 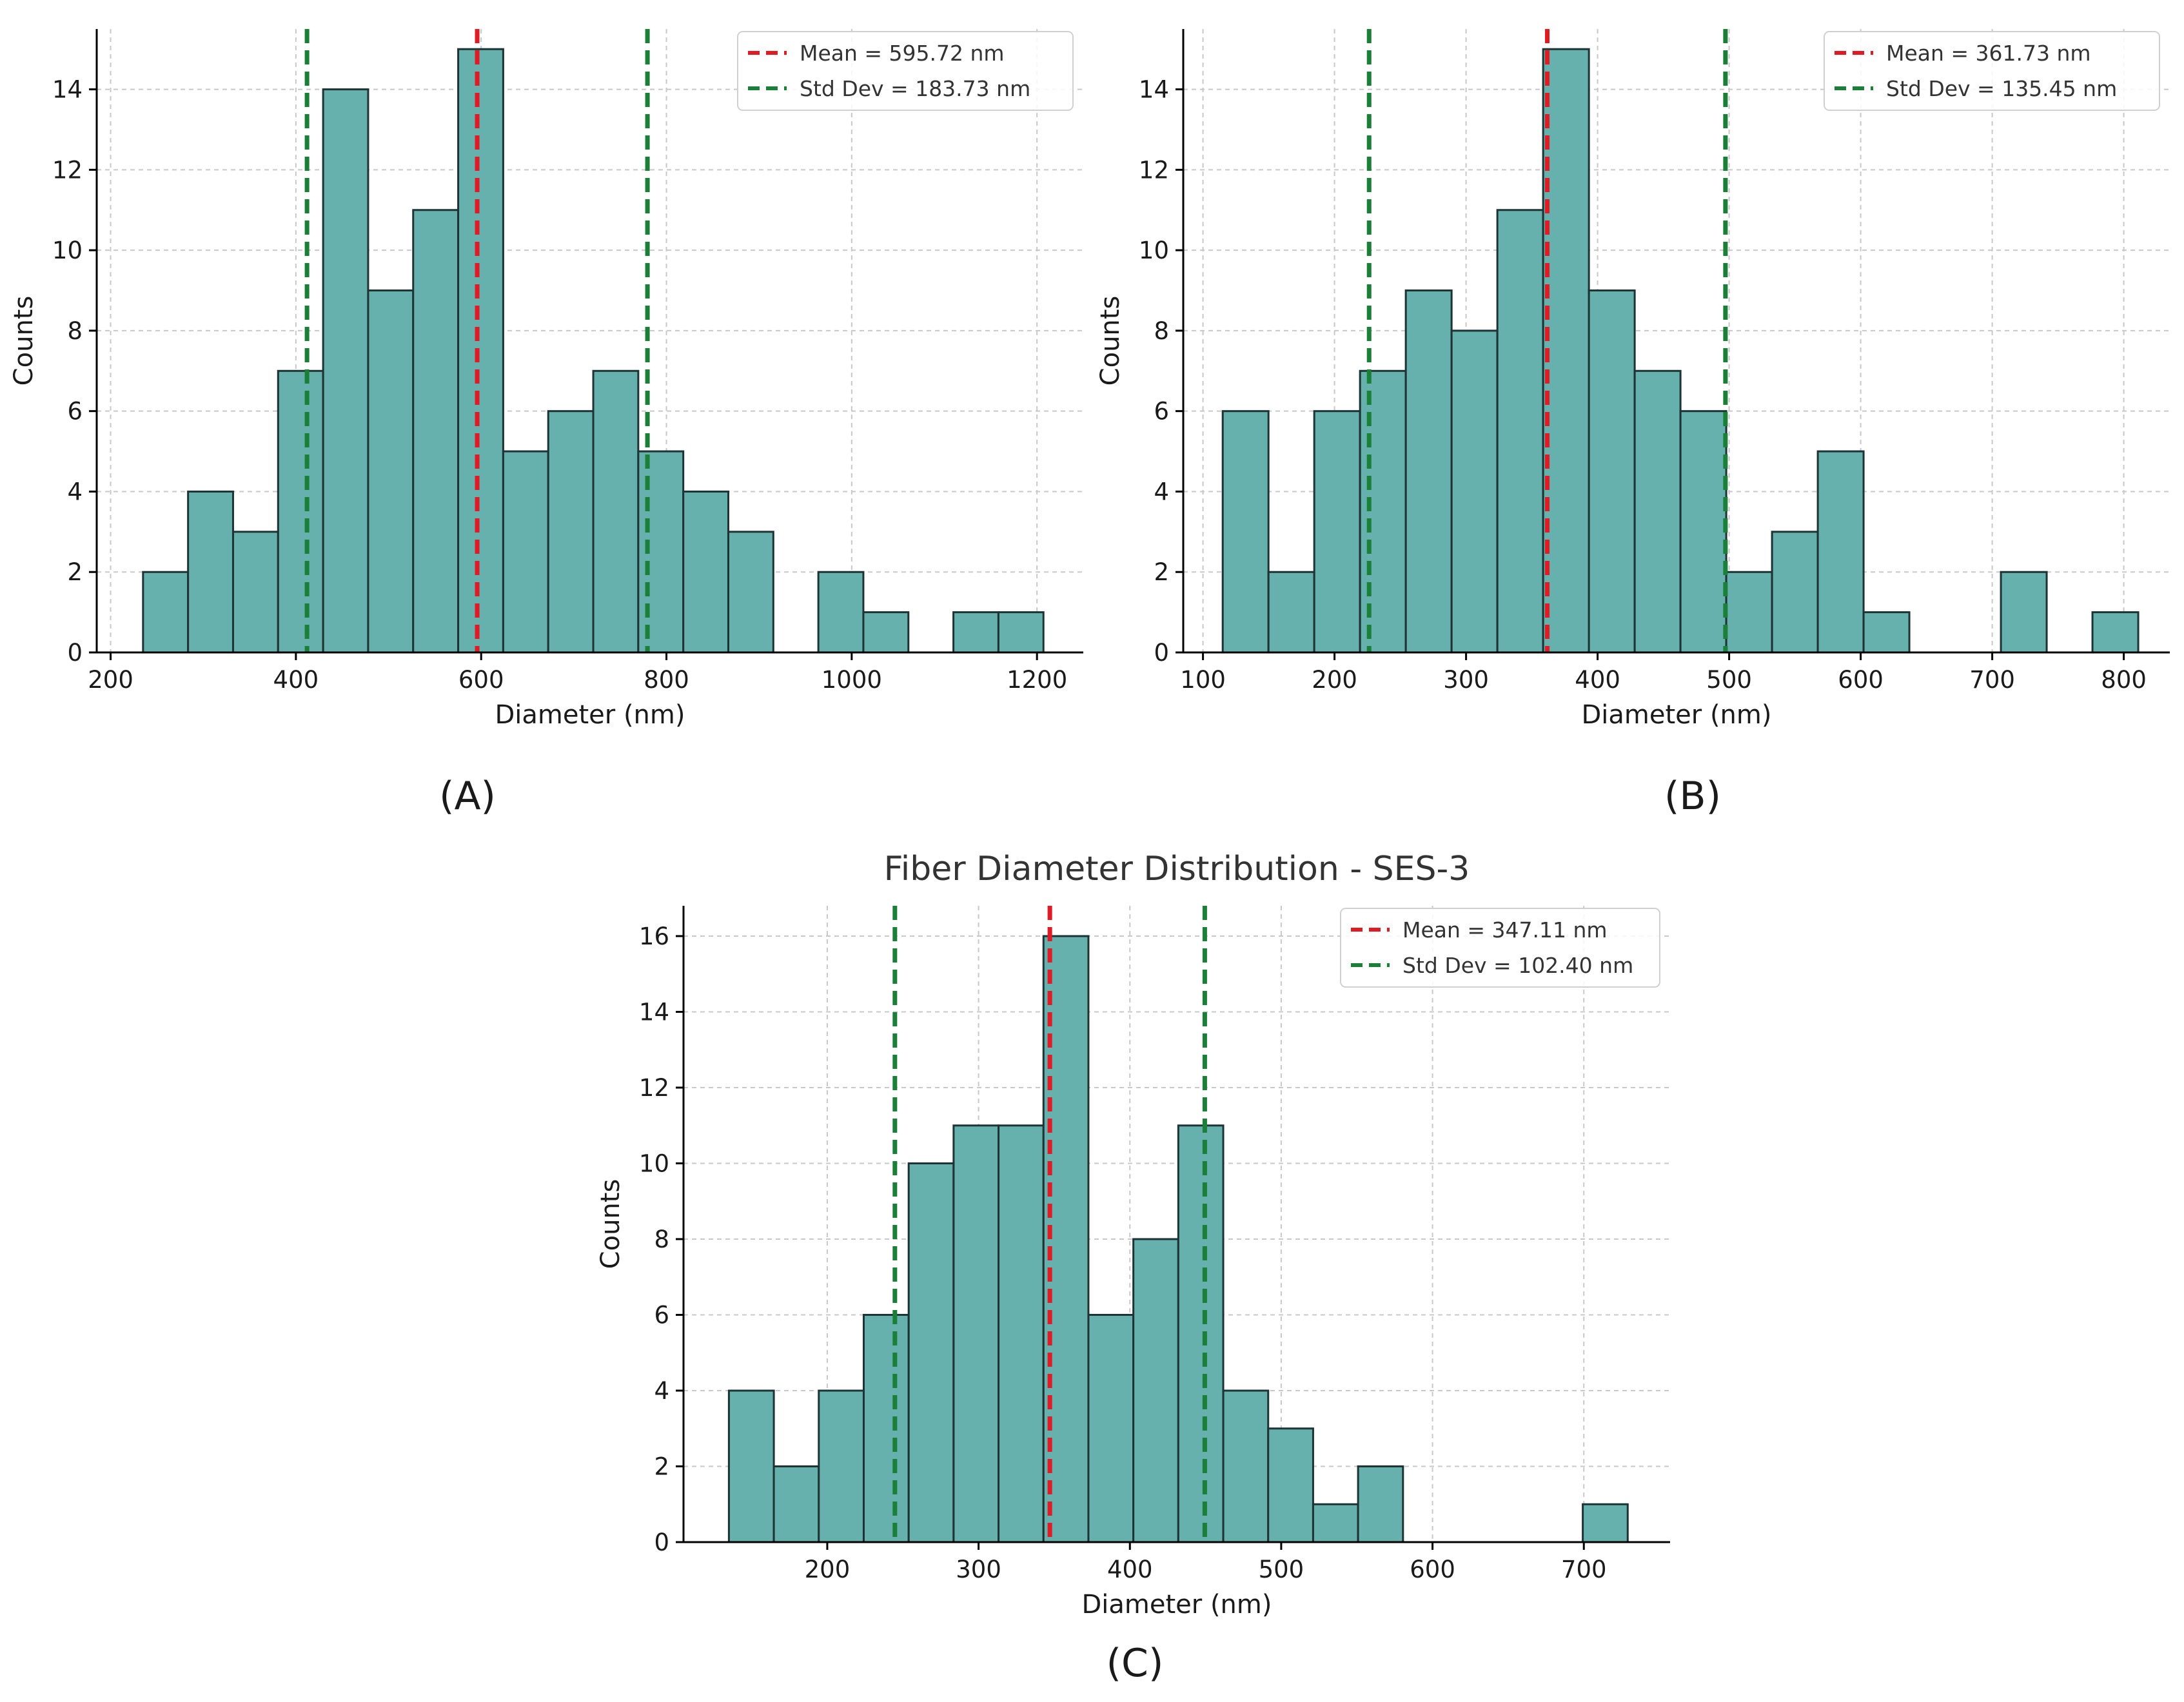 What do you see at coordinates (915, 88) in the screenshot?
I see `legend-std-label: Std Dev = 183.73 nm` at bounding box center [915, 88].